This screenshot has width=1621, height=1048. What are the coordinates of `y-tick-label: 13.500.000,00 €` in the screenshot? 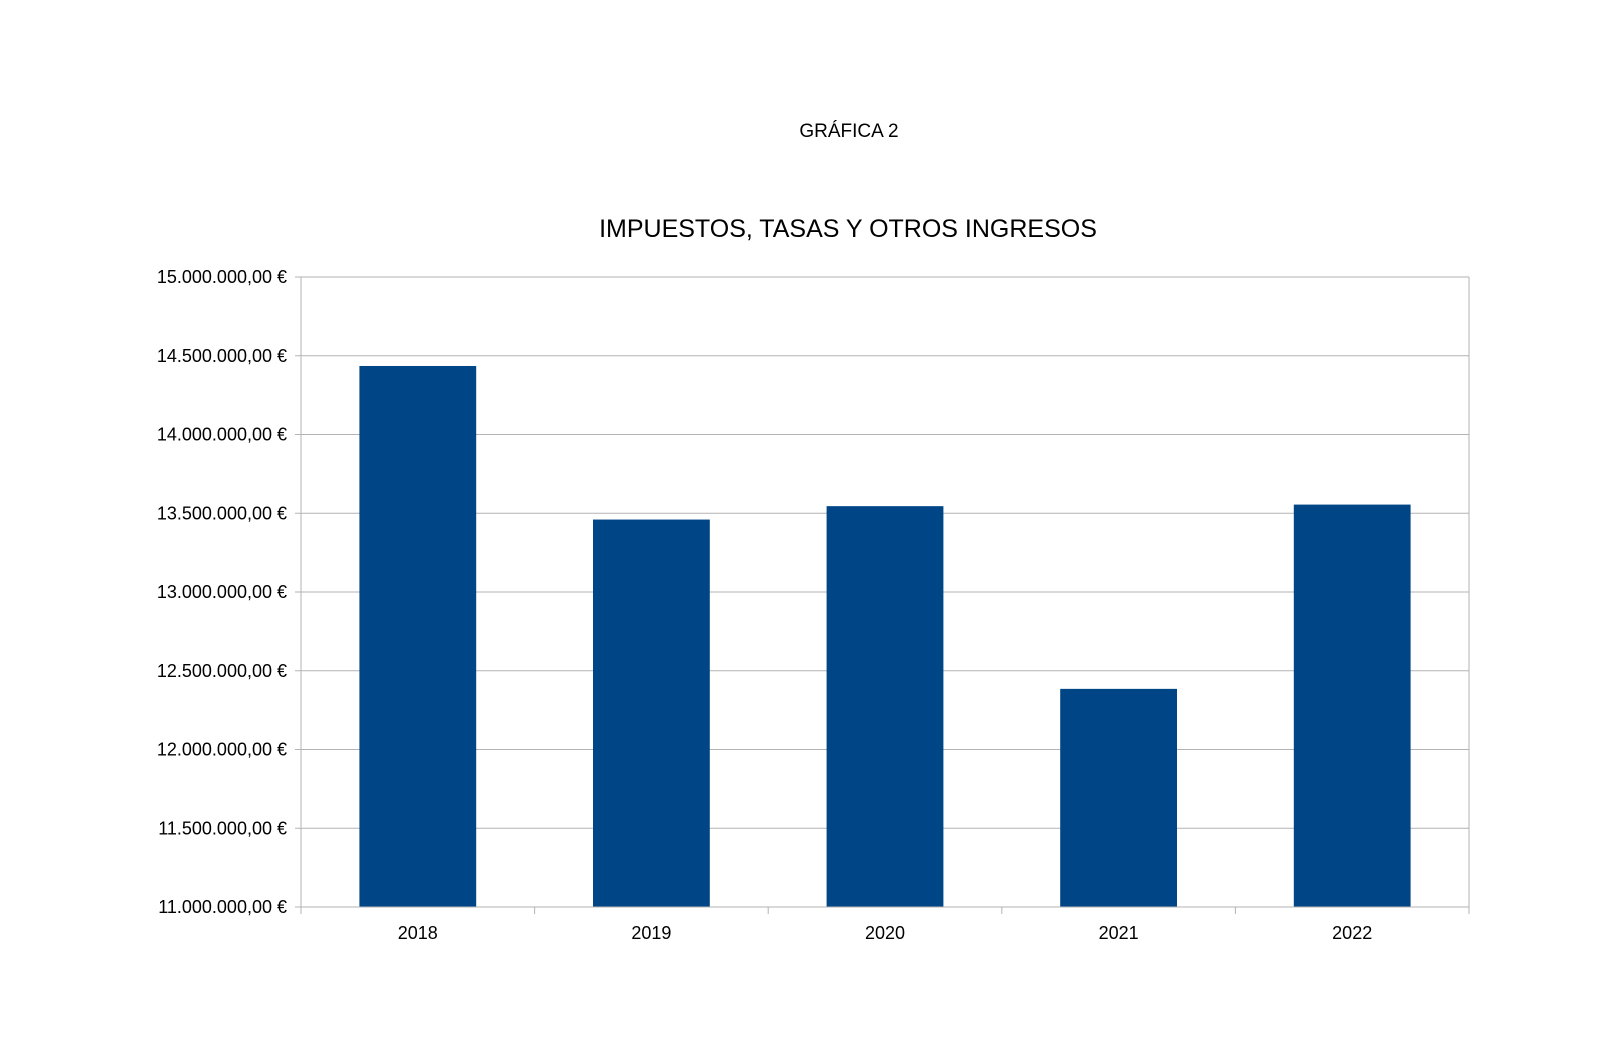 It's located at (222, 513).